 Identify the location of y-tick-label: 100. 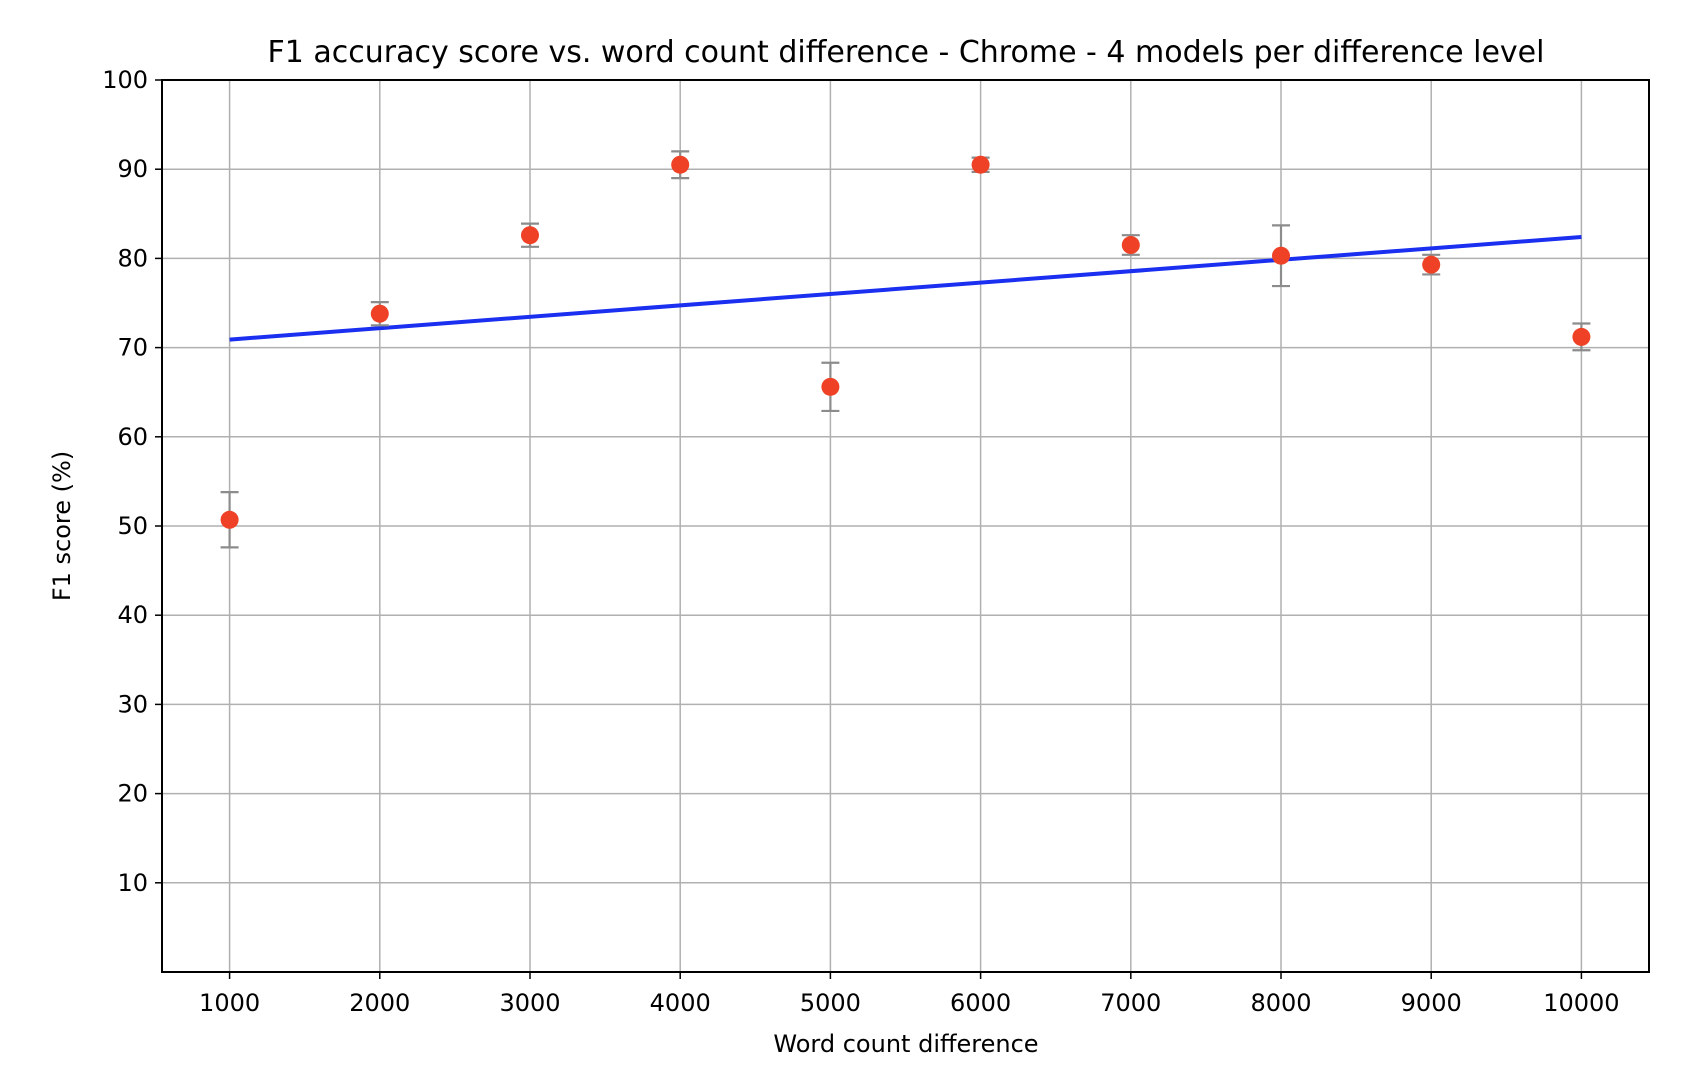
(125, 80).